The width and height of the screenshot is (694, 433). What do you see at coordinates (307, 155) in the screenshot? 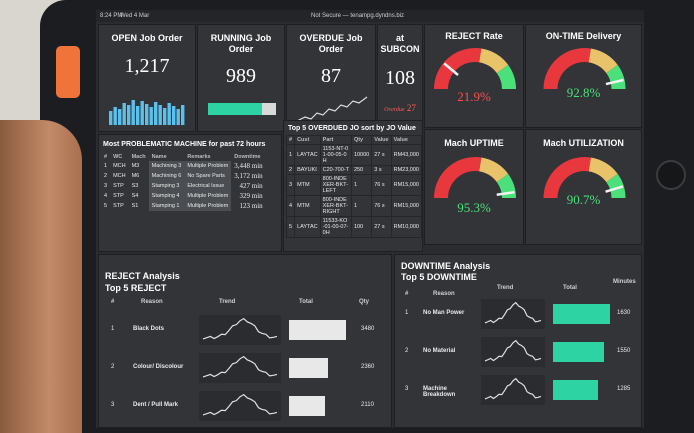
I see `table-cell: LAYTAC` at bounding box center [307, 155].